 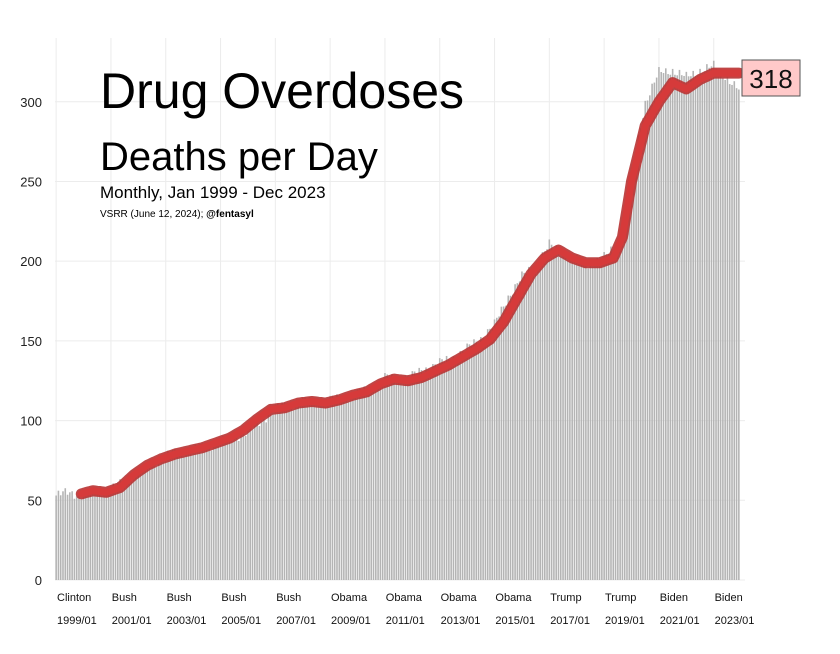 I want to click on chart-period: Monthly, Jan 1999 - Dec 2023, so click(x=213, y=192).